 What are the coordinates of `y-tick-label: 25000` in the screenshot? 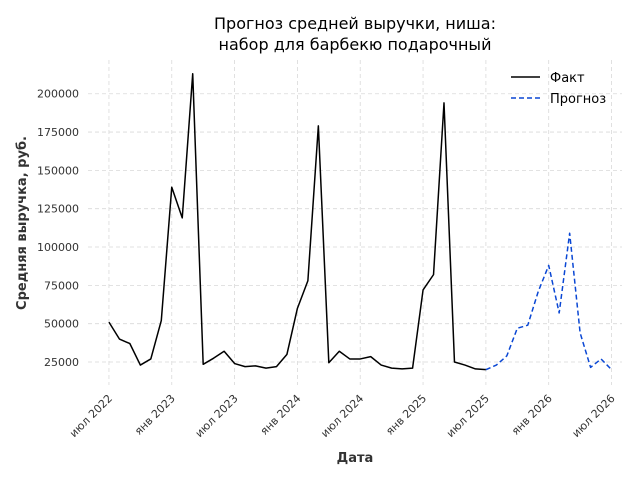 It's located at (61, 362).